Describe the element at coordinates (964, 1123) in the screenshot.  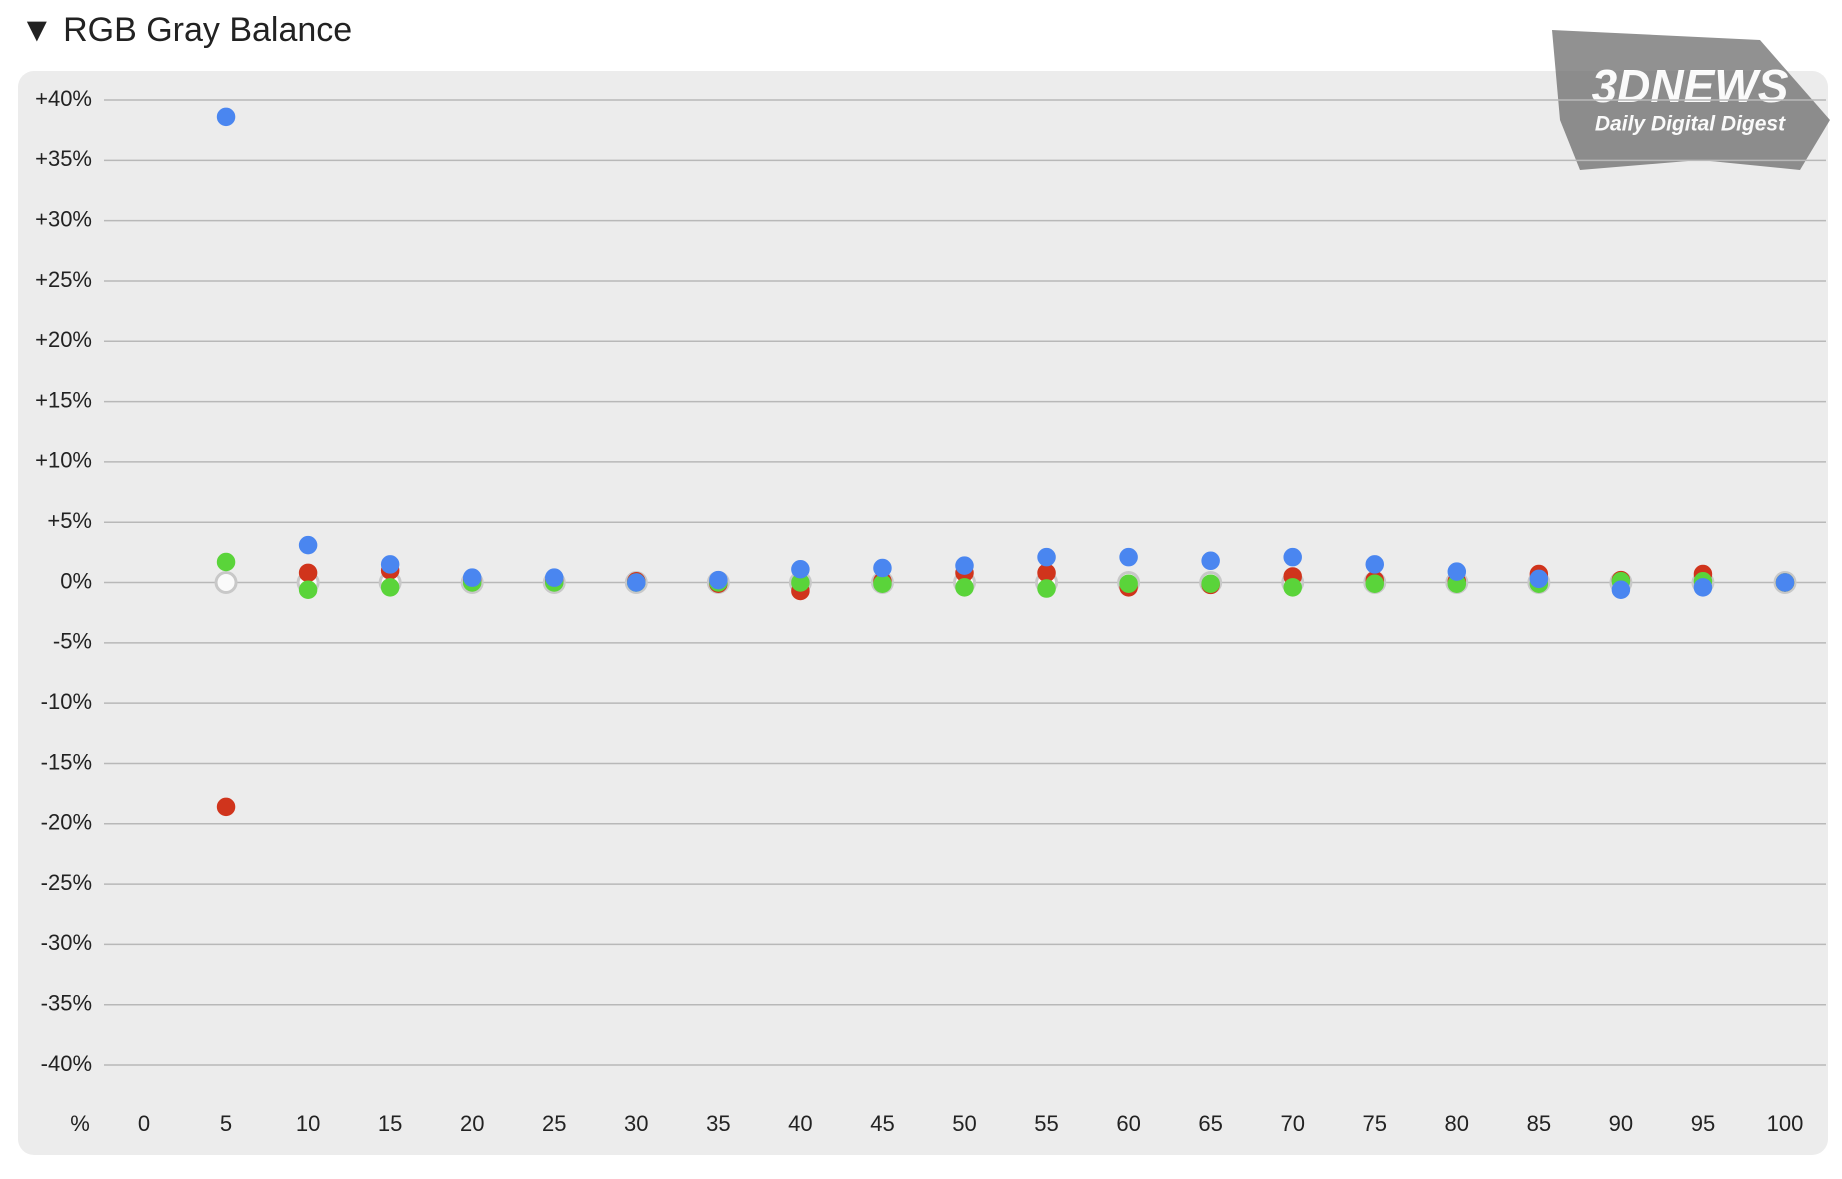
I see `x-tick-label: 50` at that location.